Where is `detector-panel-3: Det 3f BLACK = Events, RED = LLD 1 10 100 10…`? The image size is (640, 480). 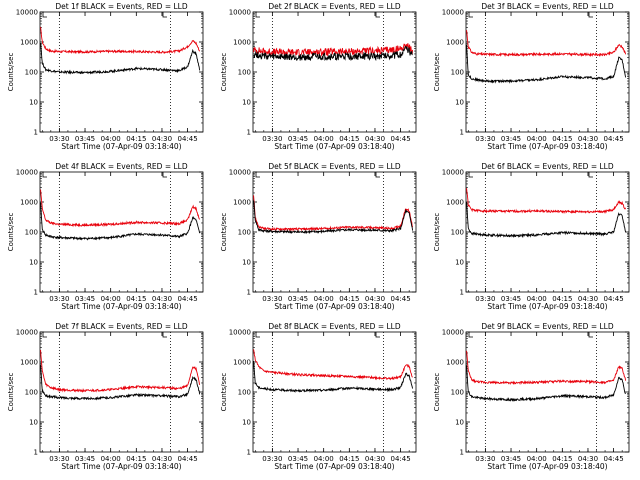
detector-panel-3: Det 3f BLACK = Events, RED = LLD 1 10 100 10… is located at coordinates (531, 76).